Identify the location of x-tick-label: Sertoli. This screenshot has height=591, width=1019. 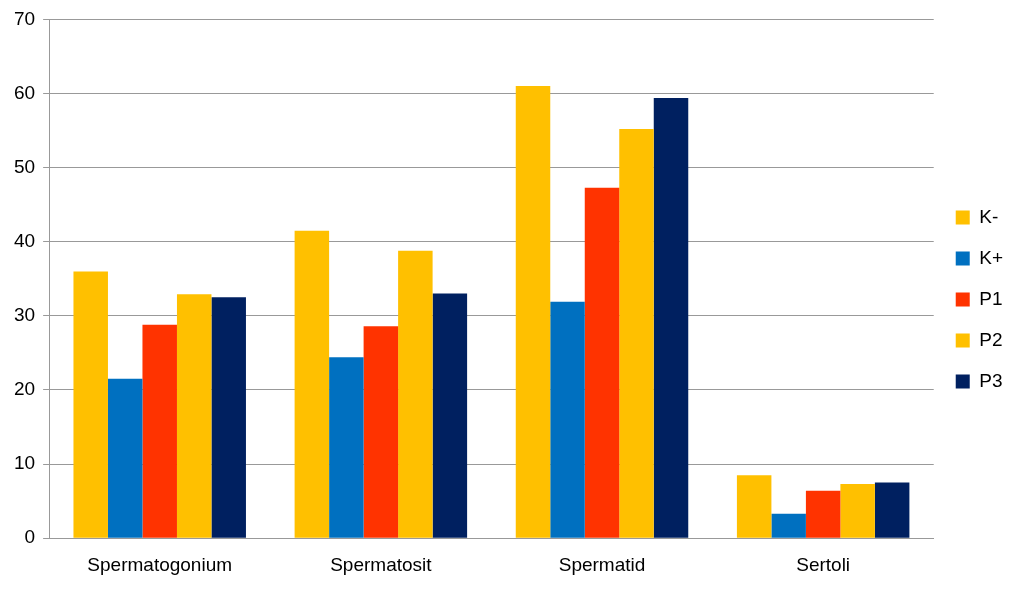
(823, 564).